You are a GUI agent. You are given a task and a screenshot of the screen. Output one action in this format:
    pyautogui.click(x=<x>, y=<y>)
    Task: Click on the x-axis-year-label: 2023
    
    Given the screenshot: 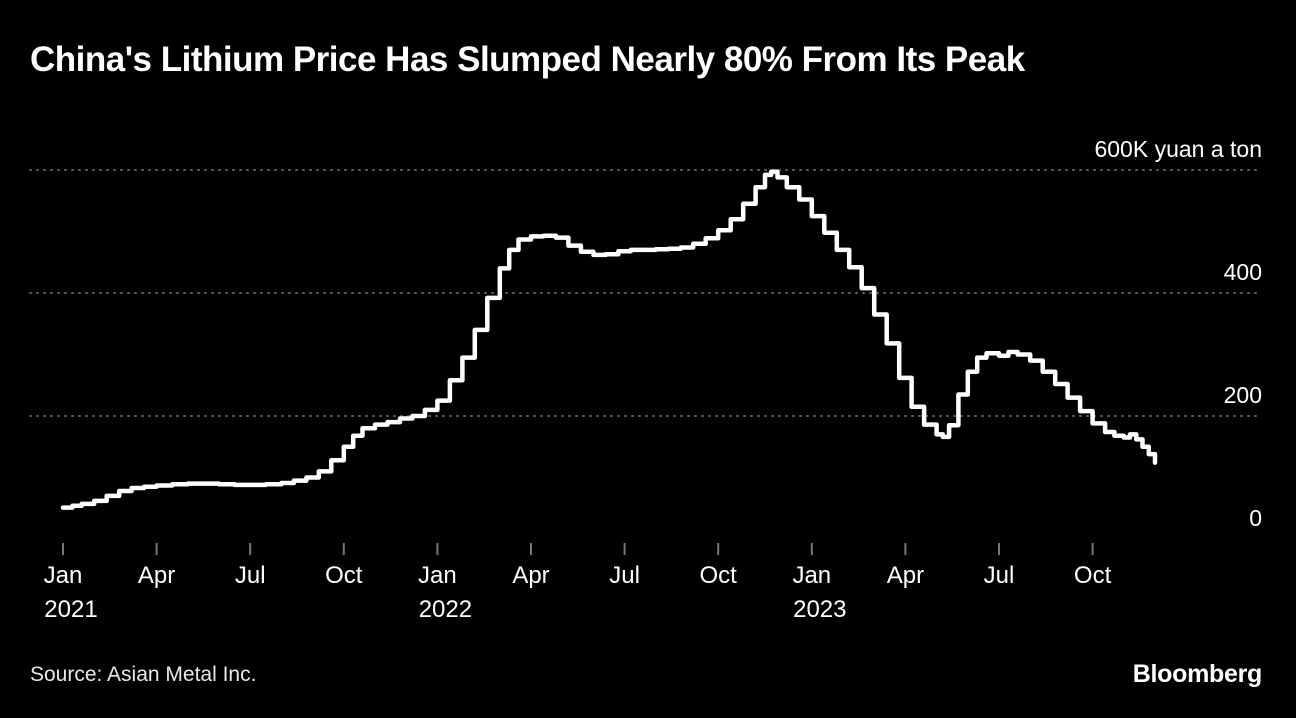 What is the action you would take?
    pyautogui.click(x=820, y=609)
    